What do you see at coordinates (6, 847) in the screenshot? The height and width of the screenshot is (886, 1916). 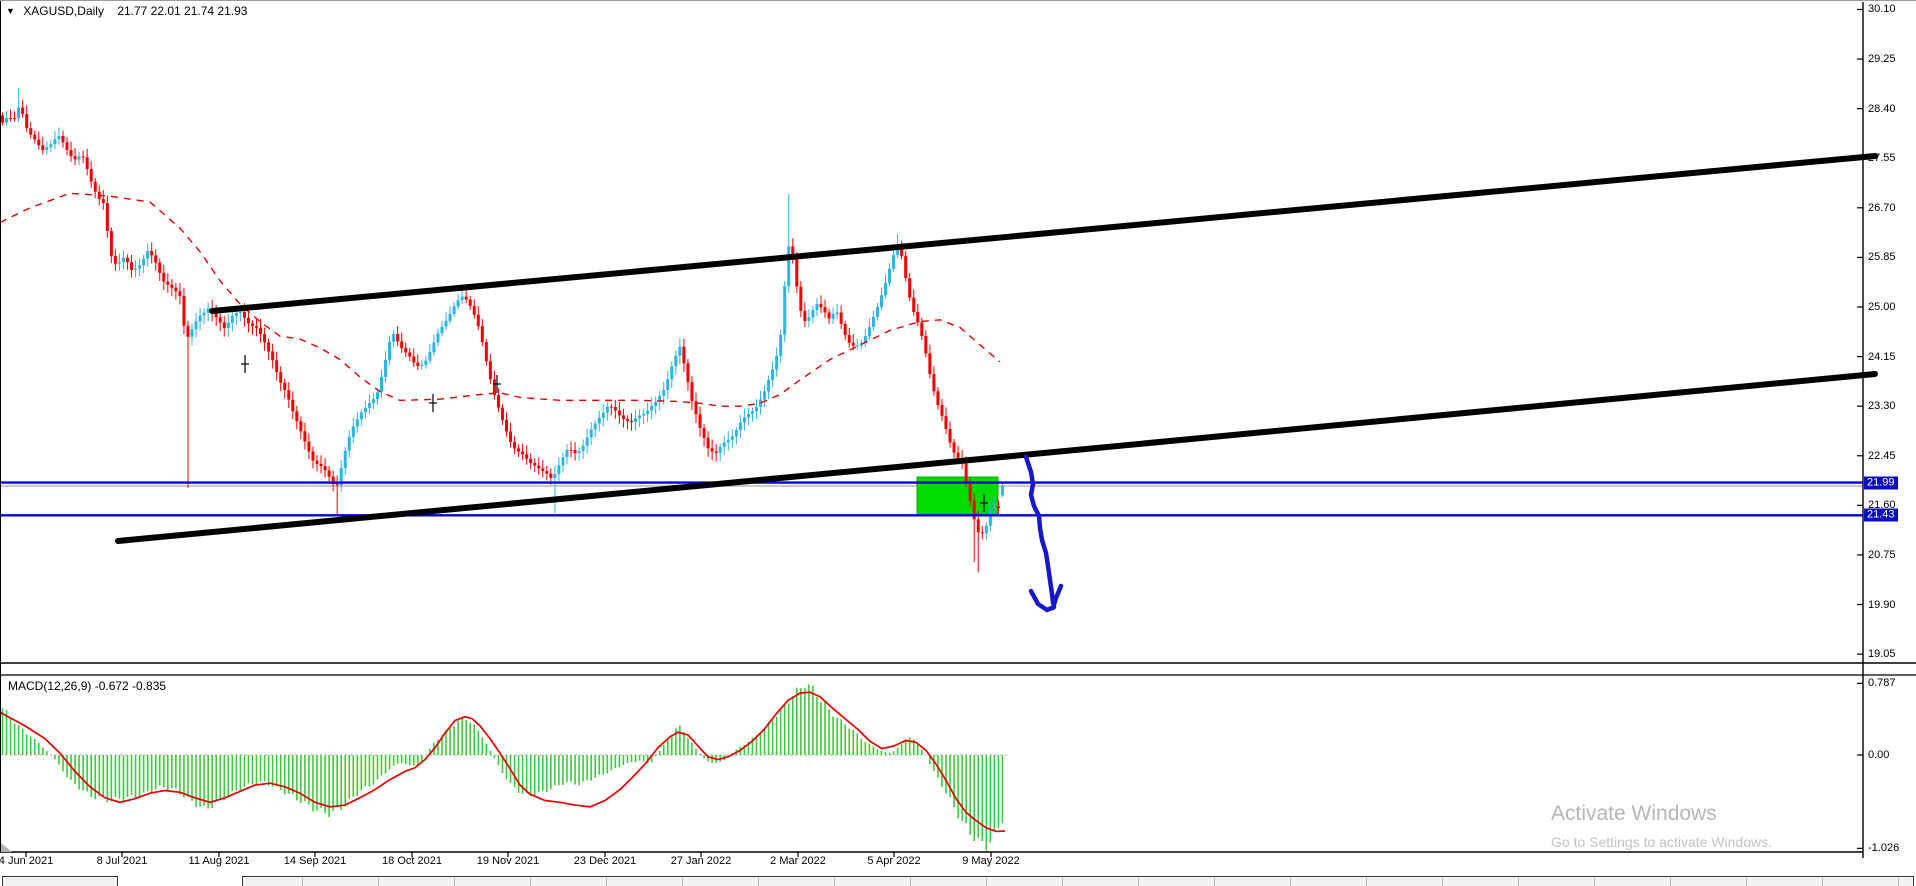 I see `panel-resize-grip` at bounding box center [6, 847].